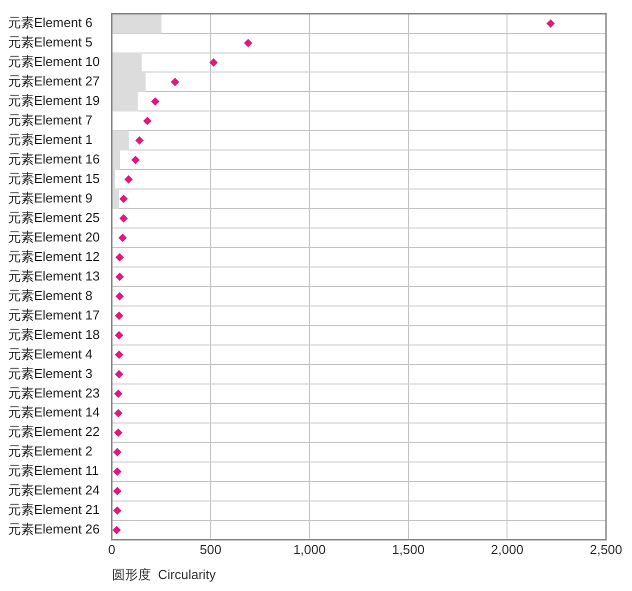  Describe the element at coordinates (54, 100) in the screenshot. I see `y-tick-label: 元素Element 19` at that location.